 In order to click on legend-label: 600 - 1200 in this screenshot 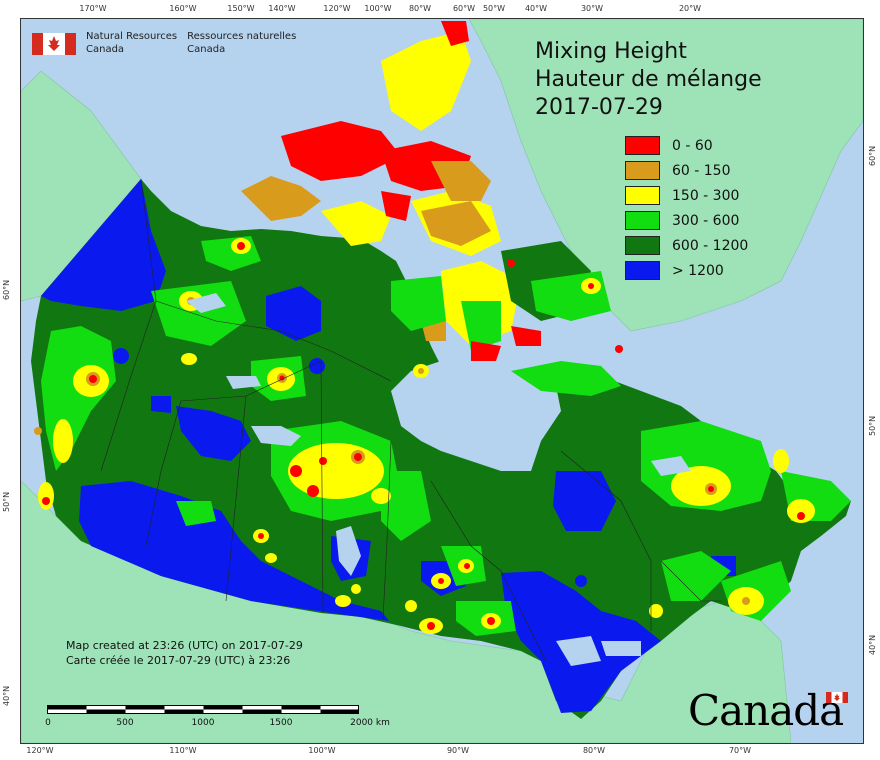, I will do `click(710, 245)`.